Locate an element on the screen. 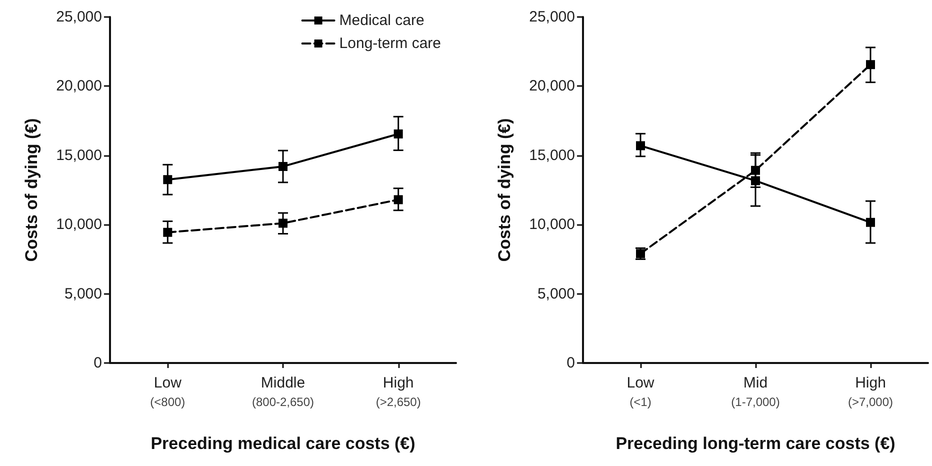 The image size is (932, 466). x-tick-label: High (>2,650) is located at coordinates (398, 391).